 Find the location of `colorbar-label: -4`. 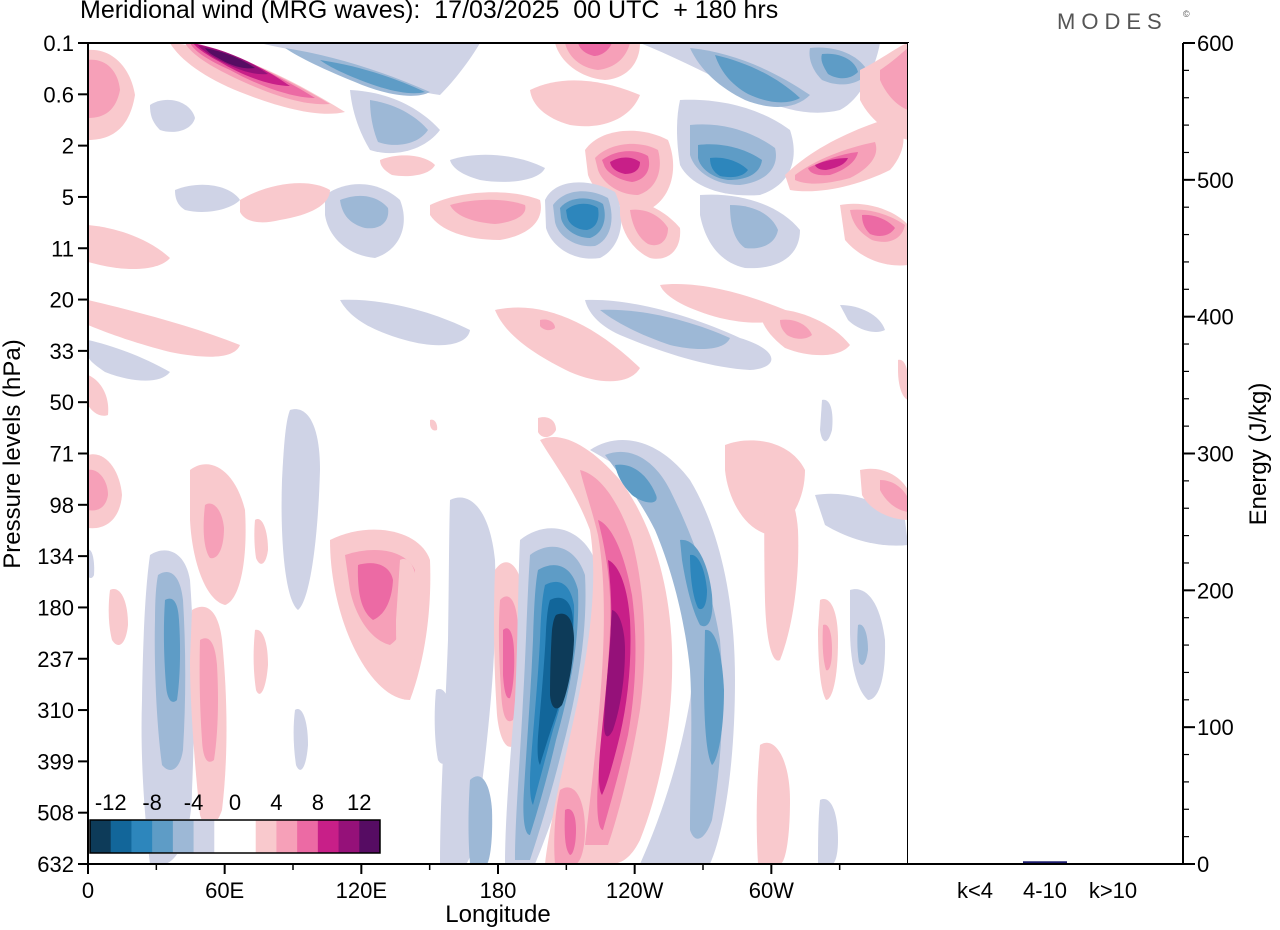

colorbar-label: -4 is located at coordinates (194, 802).